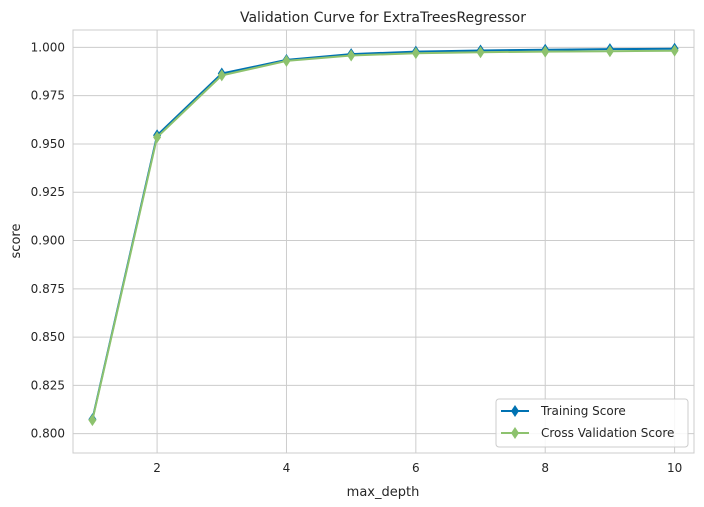 The image size is (704, 507). I want to click on y-tick-label: 0.925, so click(48, 192).